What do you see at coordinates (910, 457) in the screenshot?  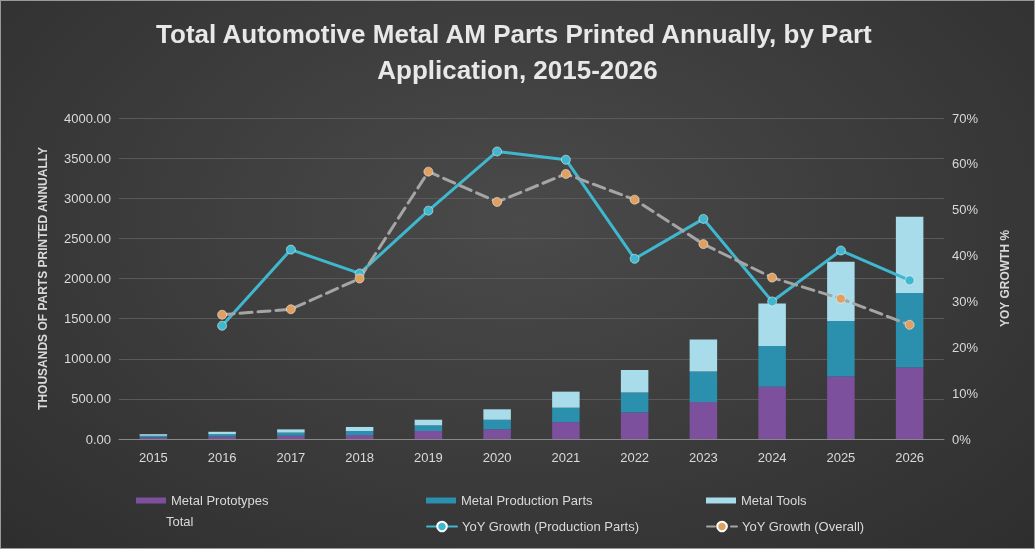 I see `x-tick-label: 2026` at bounding box center [910, 457].